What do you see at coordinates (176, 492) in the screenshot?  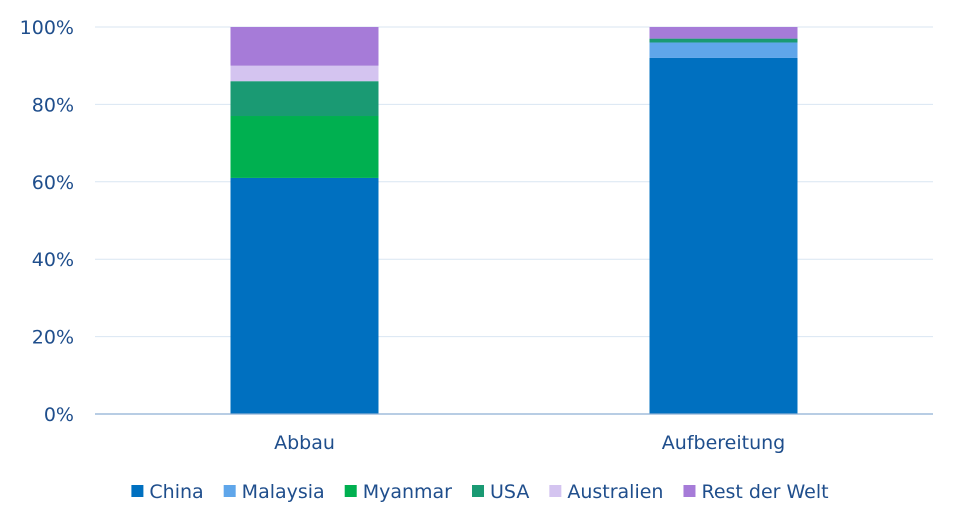 I see `legend-label: China` at bounding box center [176, 492].